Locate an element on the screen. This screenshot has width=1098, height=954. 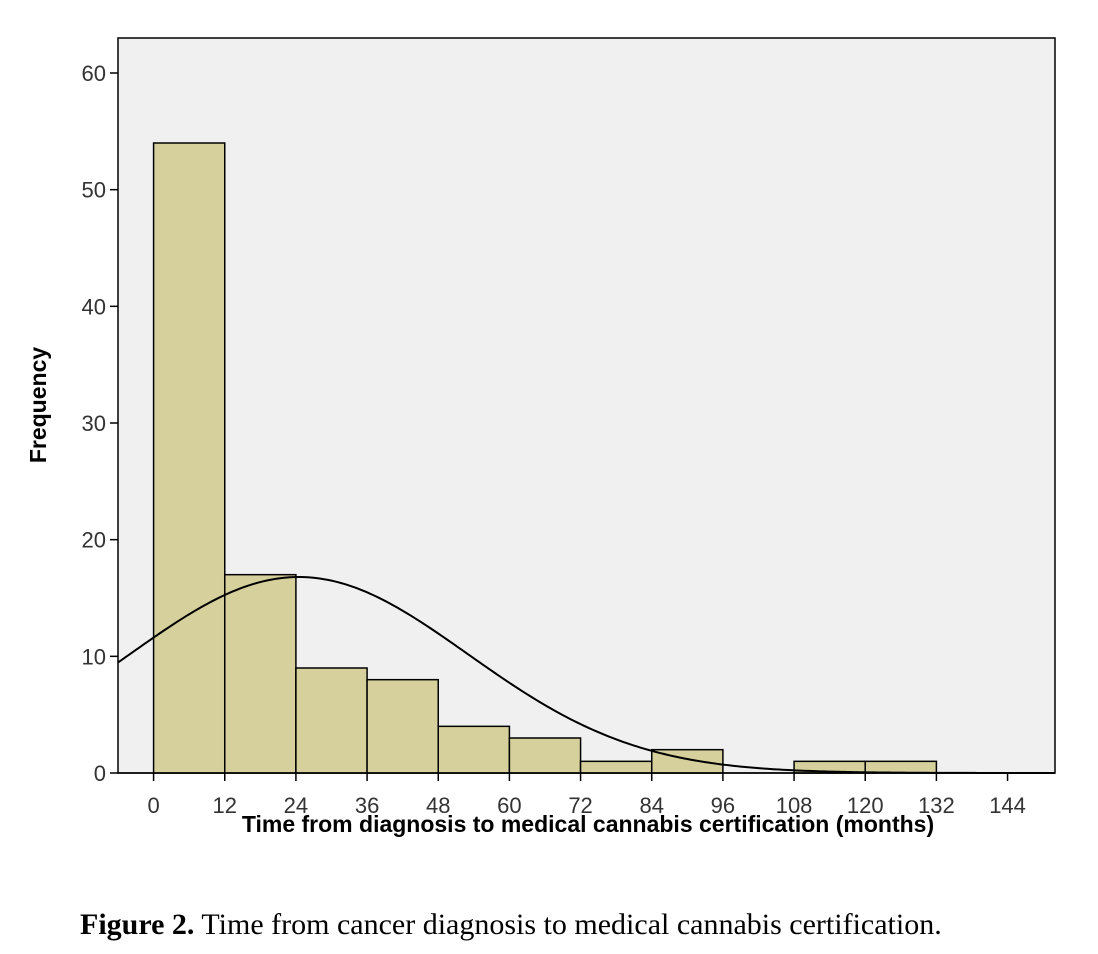
x-tick-label: 24 is located at coordinates (296, 805).